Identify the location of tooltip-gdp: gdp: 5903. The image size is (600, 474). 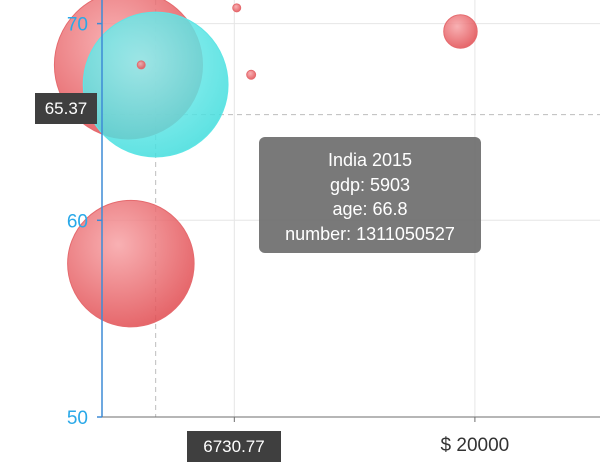
(370, 184).